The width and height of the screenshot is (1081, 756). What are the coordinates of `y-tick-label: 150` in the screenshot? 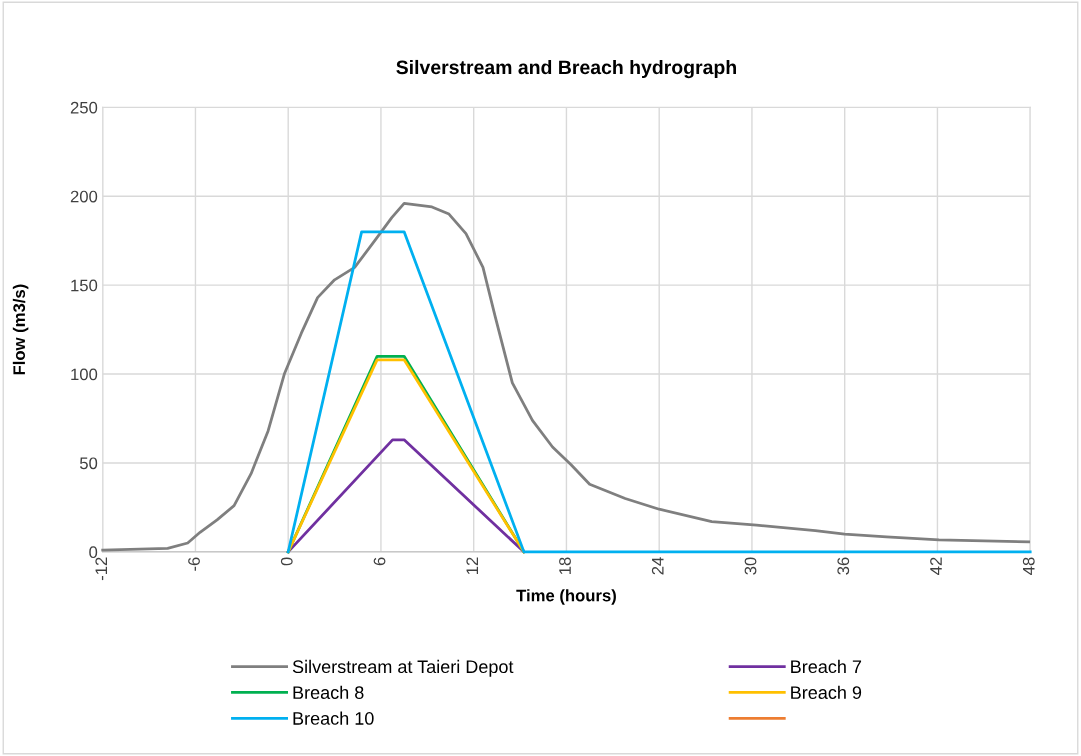 It's located at (84, 285).